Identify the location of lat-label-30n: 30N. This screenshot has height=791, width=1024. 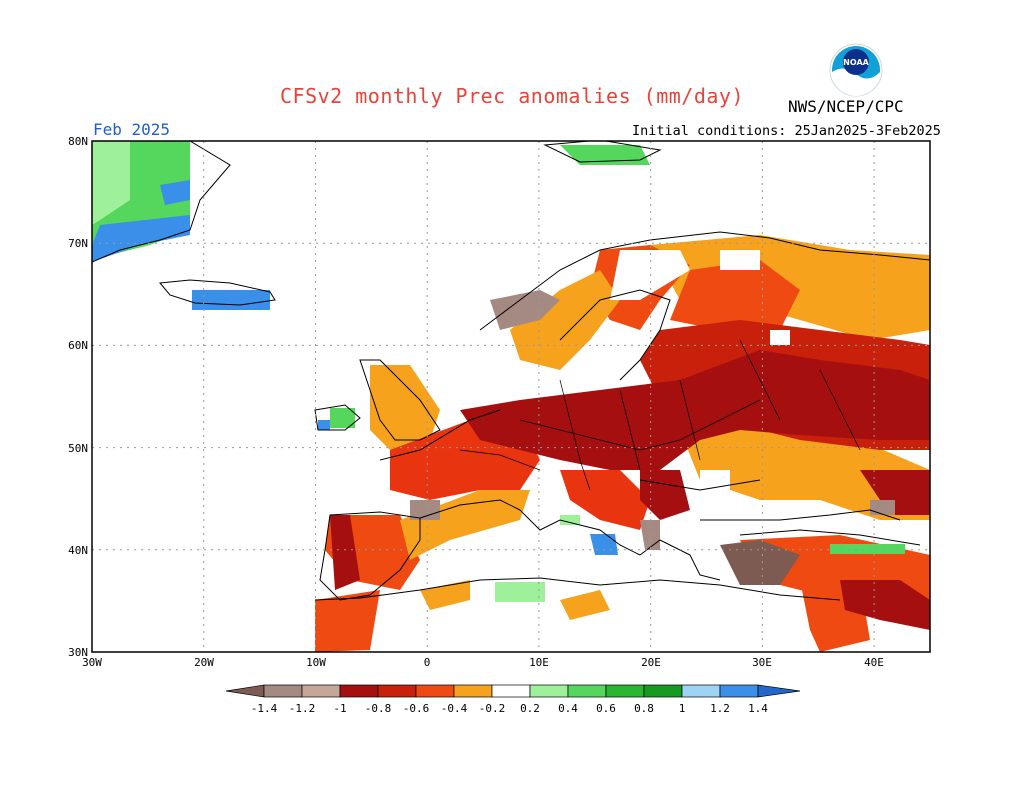
(78, 652).